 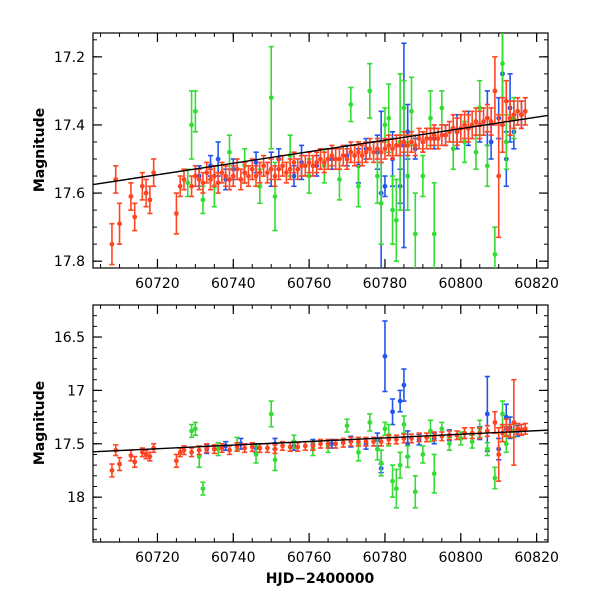 What do you see at coordinates (69, 262) in the screenshot?
I see `y-tick-label: 17.8` at bounding box center [69, 262].